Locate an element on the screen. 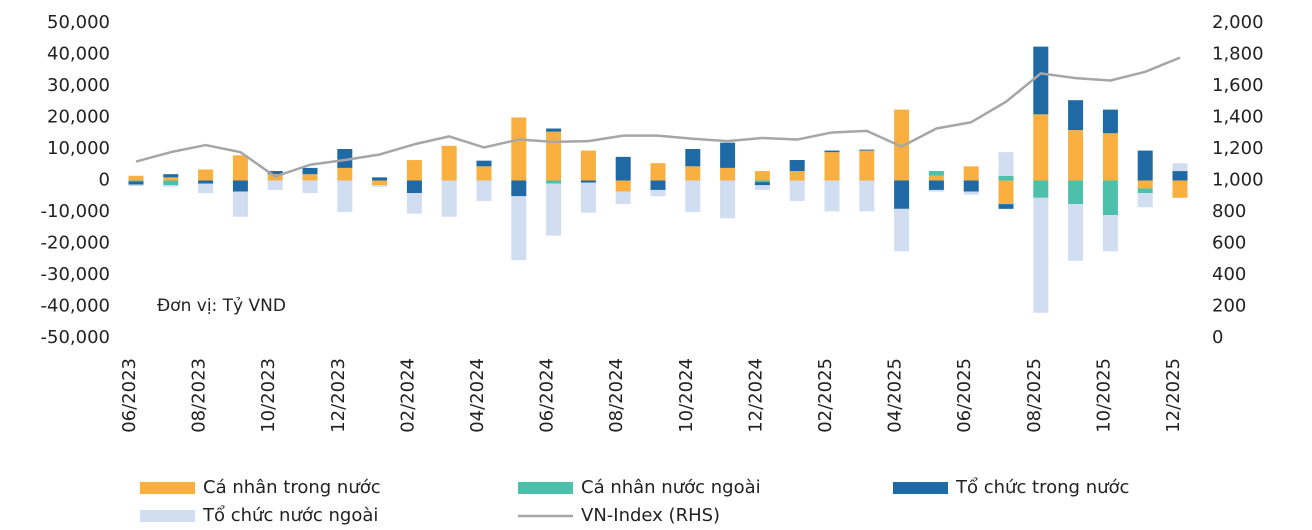 This screenshot has width=1312, height=530. y-tick-label: -50,000 is located at coordinates (75, 337).